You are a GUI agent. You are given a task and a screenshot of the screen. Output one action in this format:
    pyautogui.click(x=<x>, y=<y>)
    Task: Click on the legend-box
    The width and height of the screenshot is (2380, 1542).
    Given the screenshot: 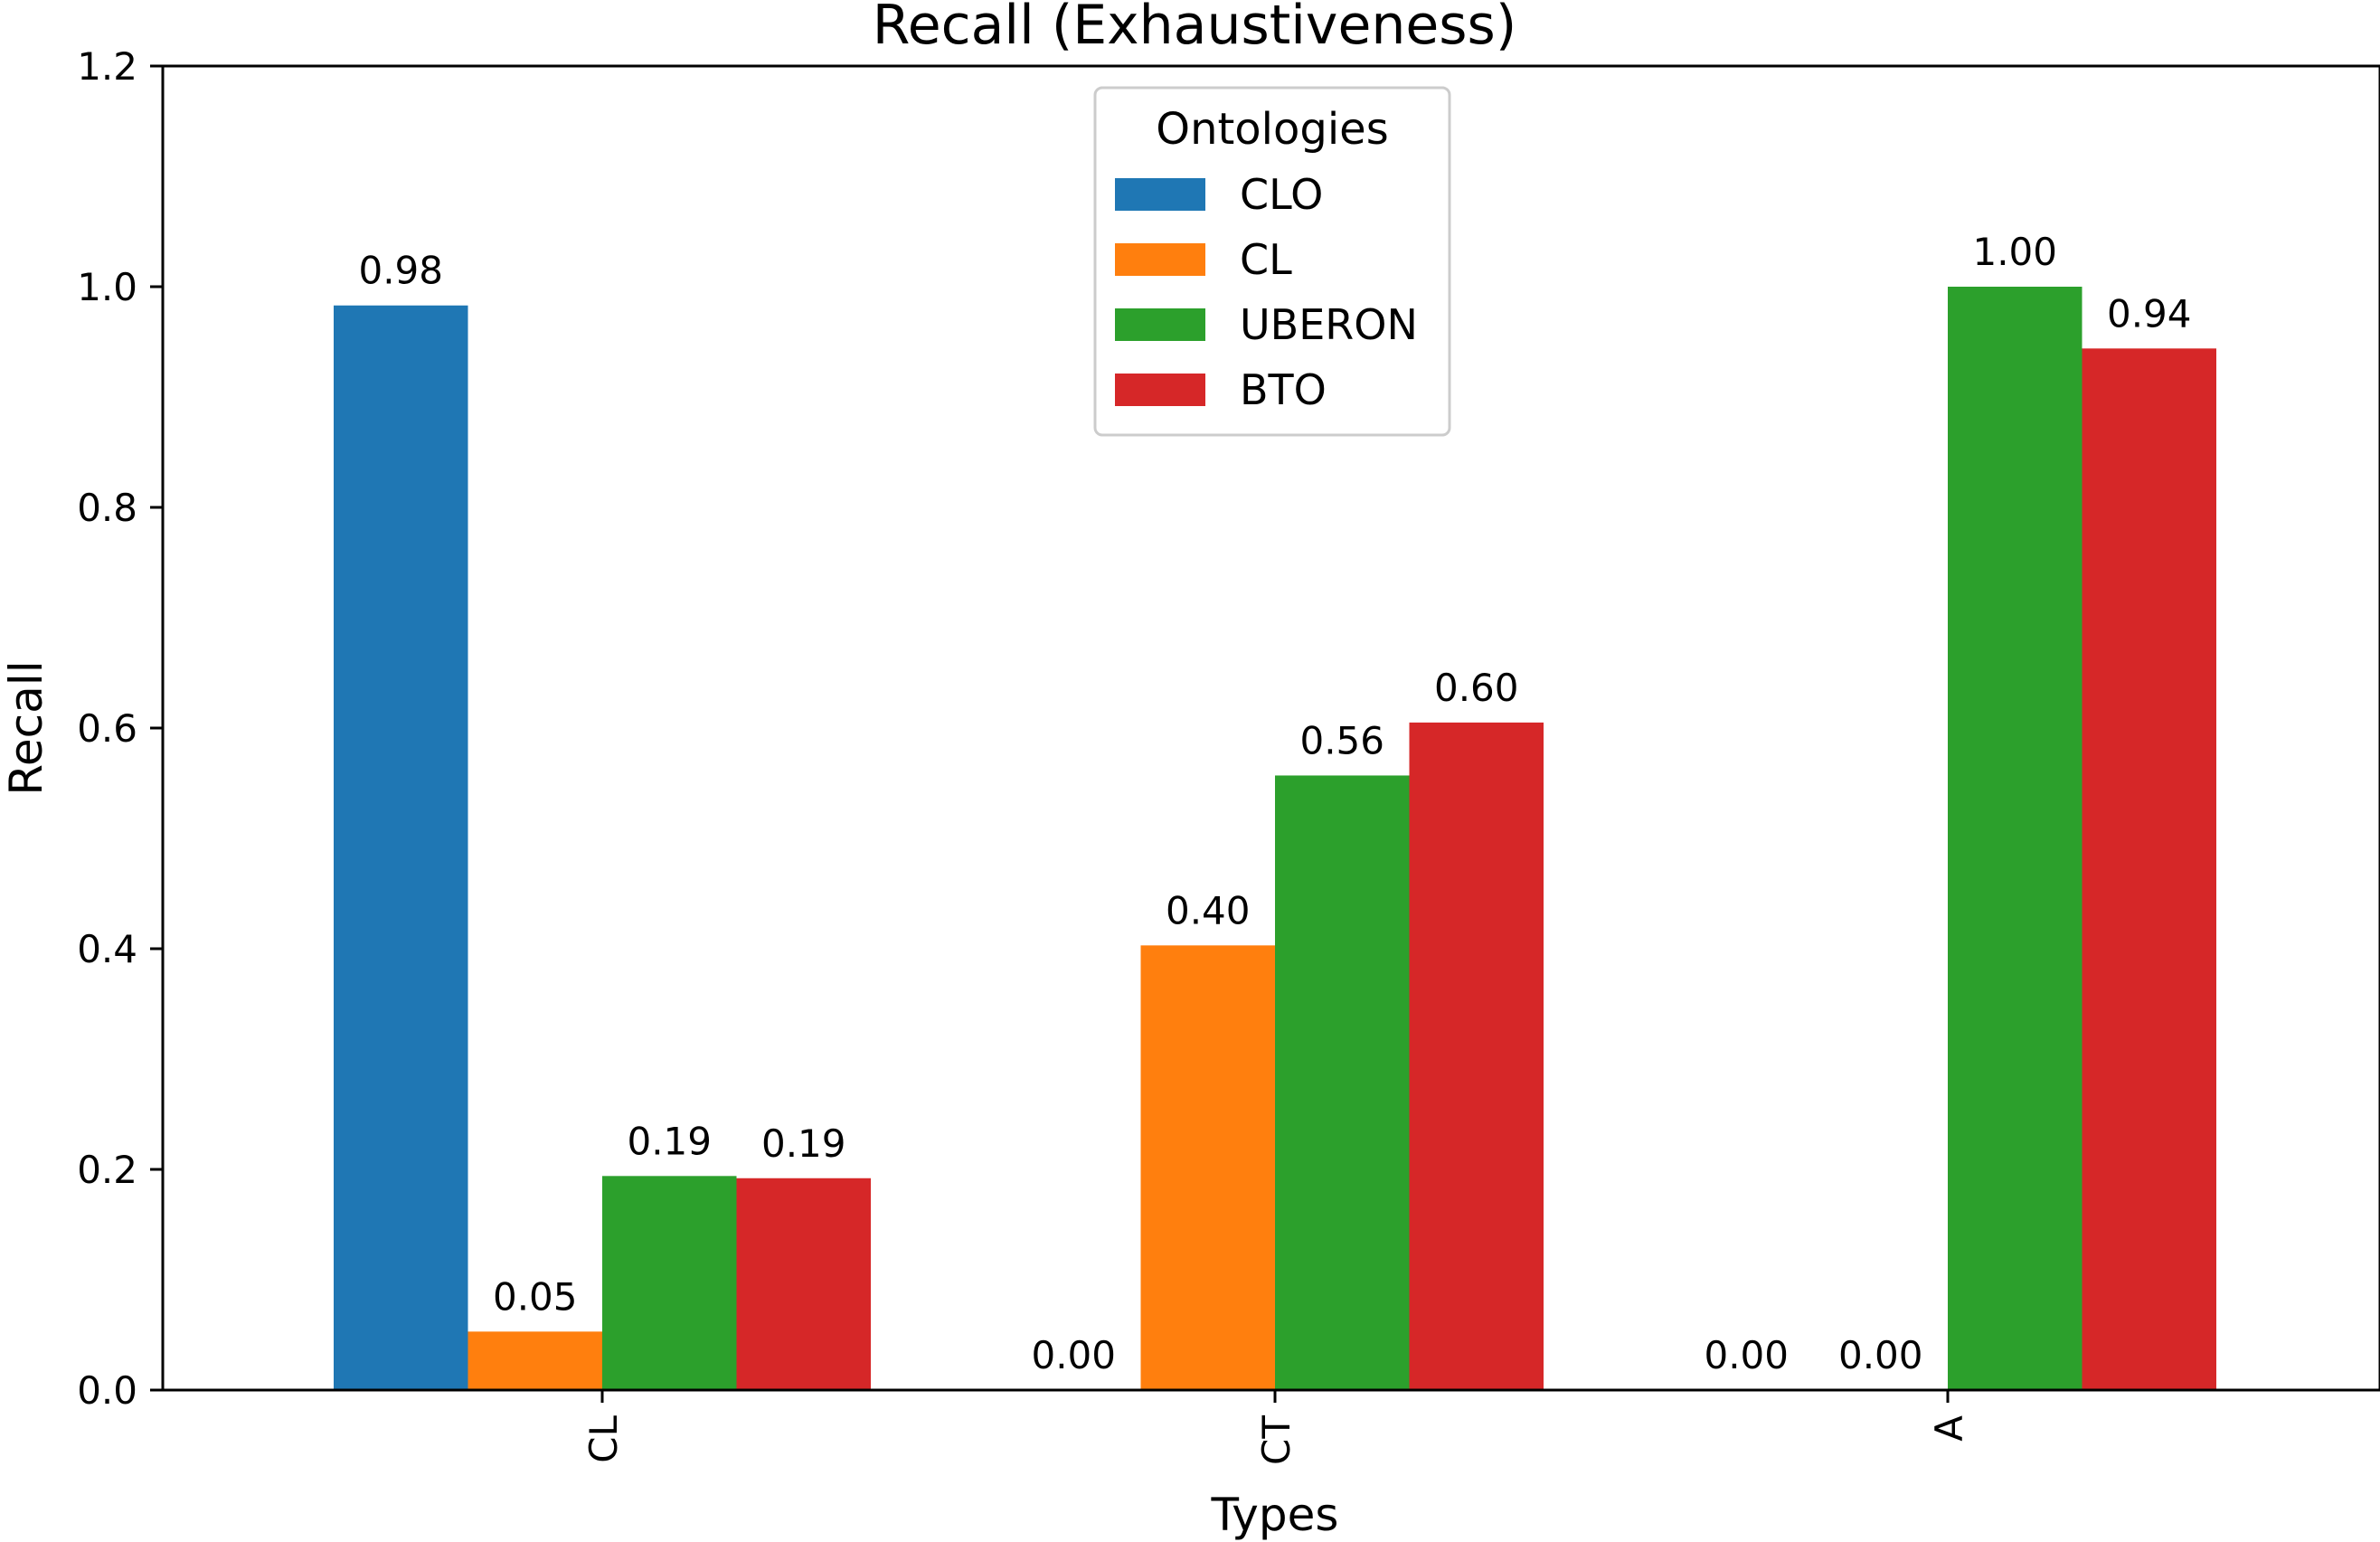 What is the action you would take?
    pyautogui.click(x=1272, y=261)
    